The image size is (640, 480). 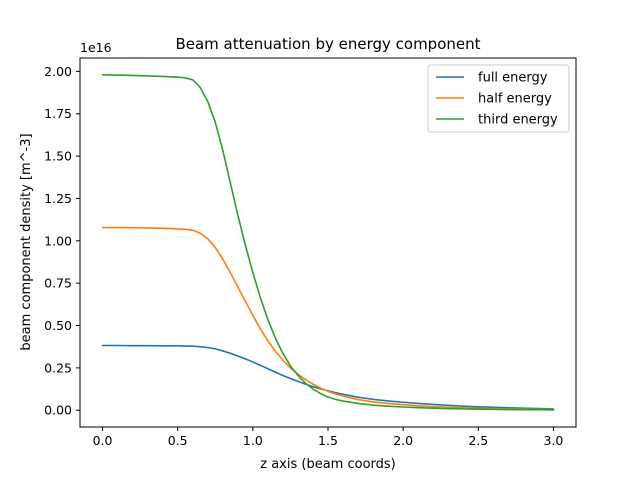 I want to click on y-tick-label: 1.75, so click(x=58, y=113).